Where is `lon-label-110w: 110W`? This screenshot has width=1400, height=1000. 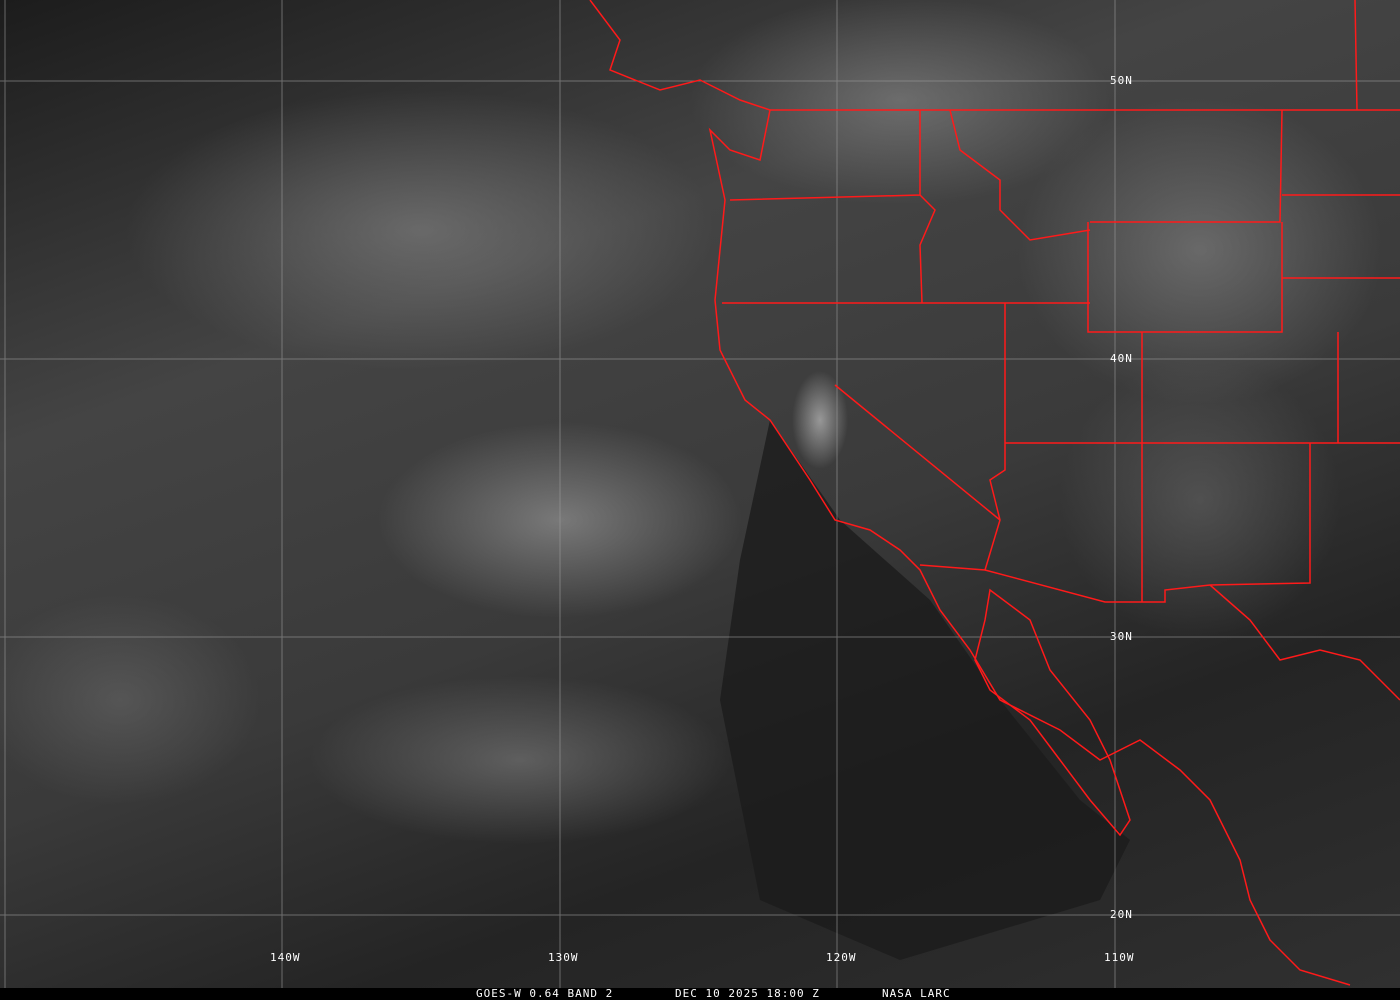
lon-label-110w: 110W is located at coordinates (1119, 957).